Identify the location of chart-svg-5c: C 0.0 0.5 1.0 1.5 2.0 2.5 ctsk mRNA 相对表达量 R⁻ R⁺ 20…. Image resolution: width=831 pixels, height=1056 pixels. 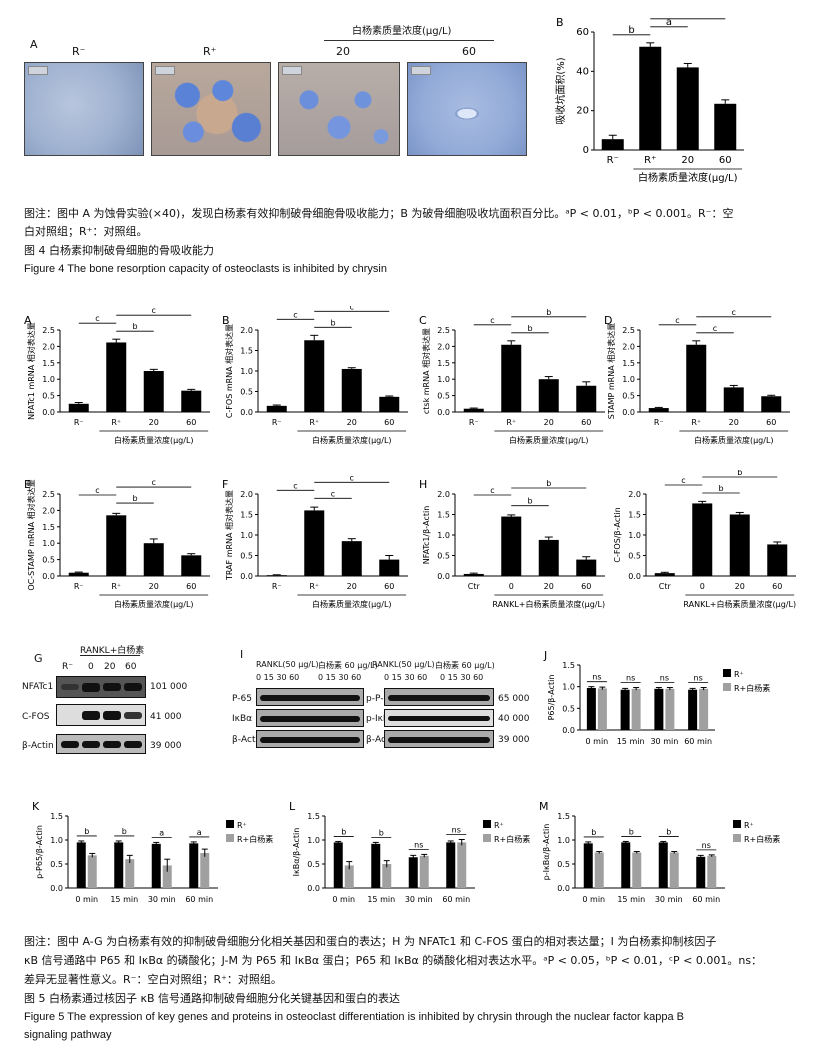
(512, 376).